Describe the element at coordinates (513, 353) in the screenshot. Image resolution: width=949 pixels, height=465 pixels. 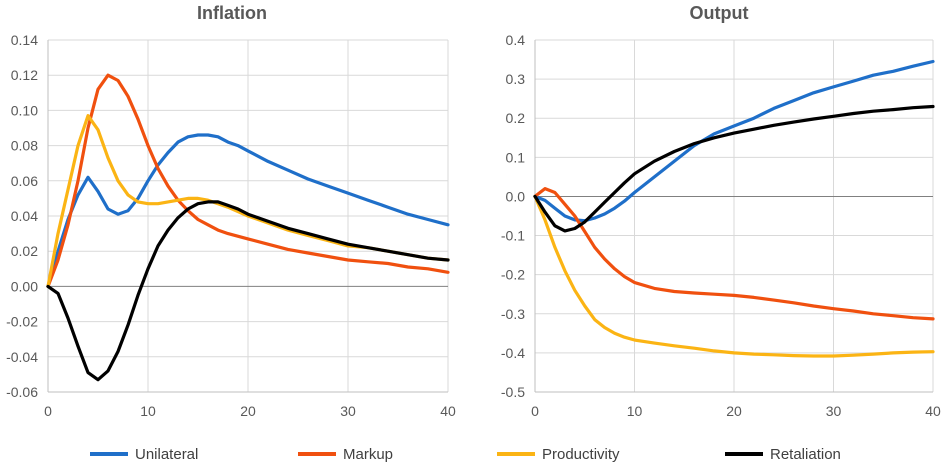
I see `output-y-tick-label: -0.4` at that location.